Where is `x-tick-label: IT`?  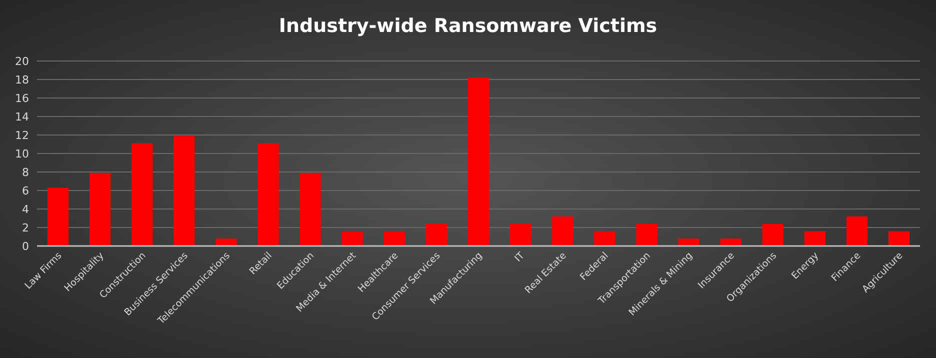 x-tick-label: IT is located at coordinates (519, 257).